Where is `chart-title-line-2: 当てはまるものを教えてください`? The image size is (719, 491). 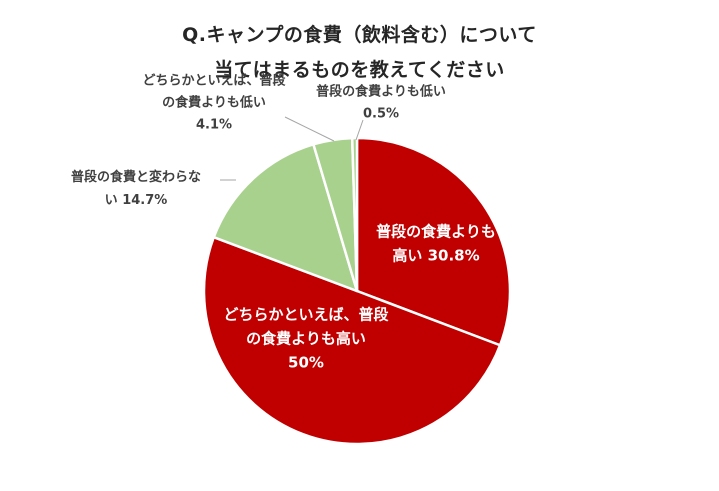 chart-title-line-2: 当てはまるものを教えてください is located at coordinates (359, 70).